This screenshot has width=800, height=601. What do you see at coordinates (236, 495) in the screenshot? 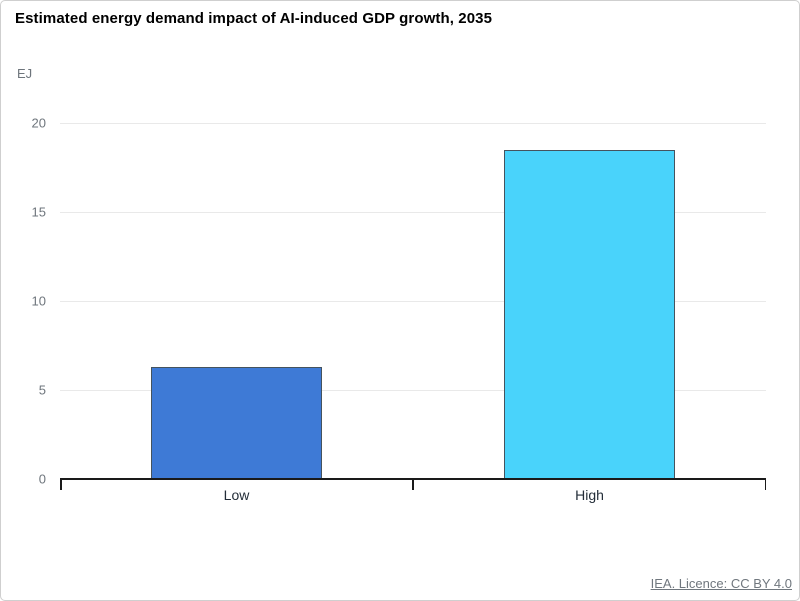
I see `x-label-low: Low` at bounding box center [236, 495].